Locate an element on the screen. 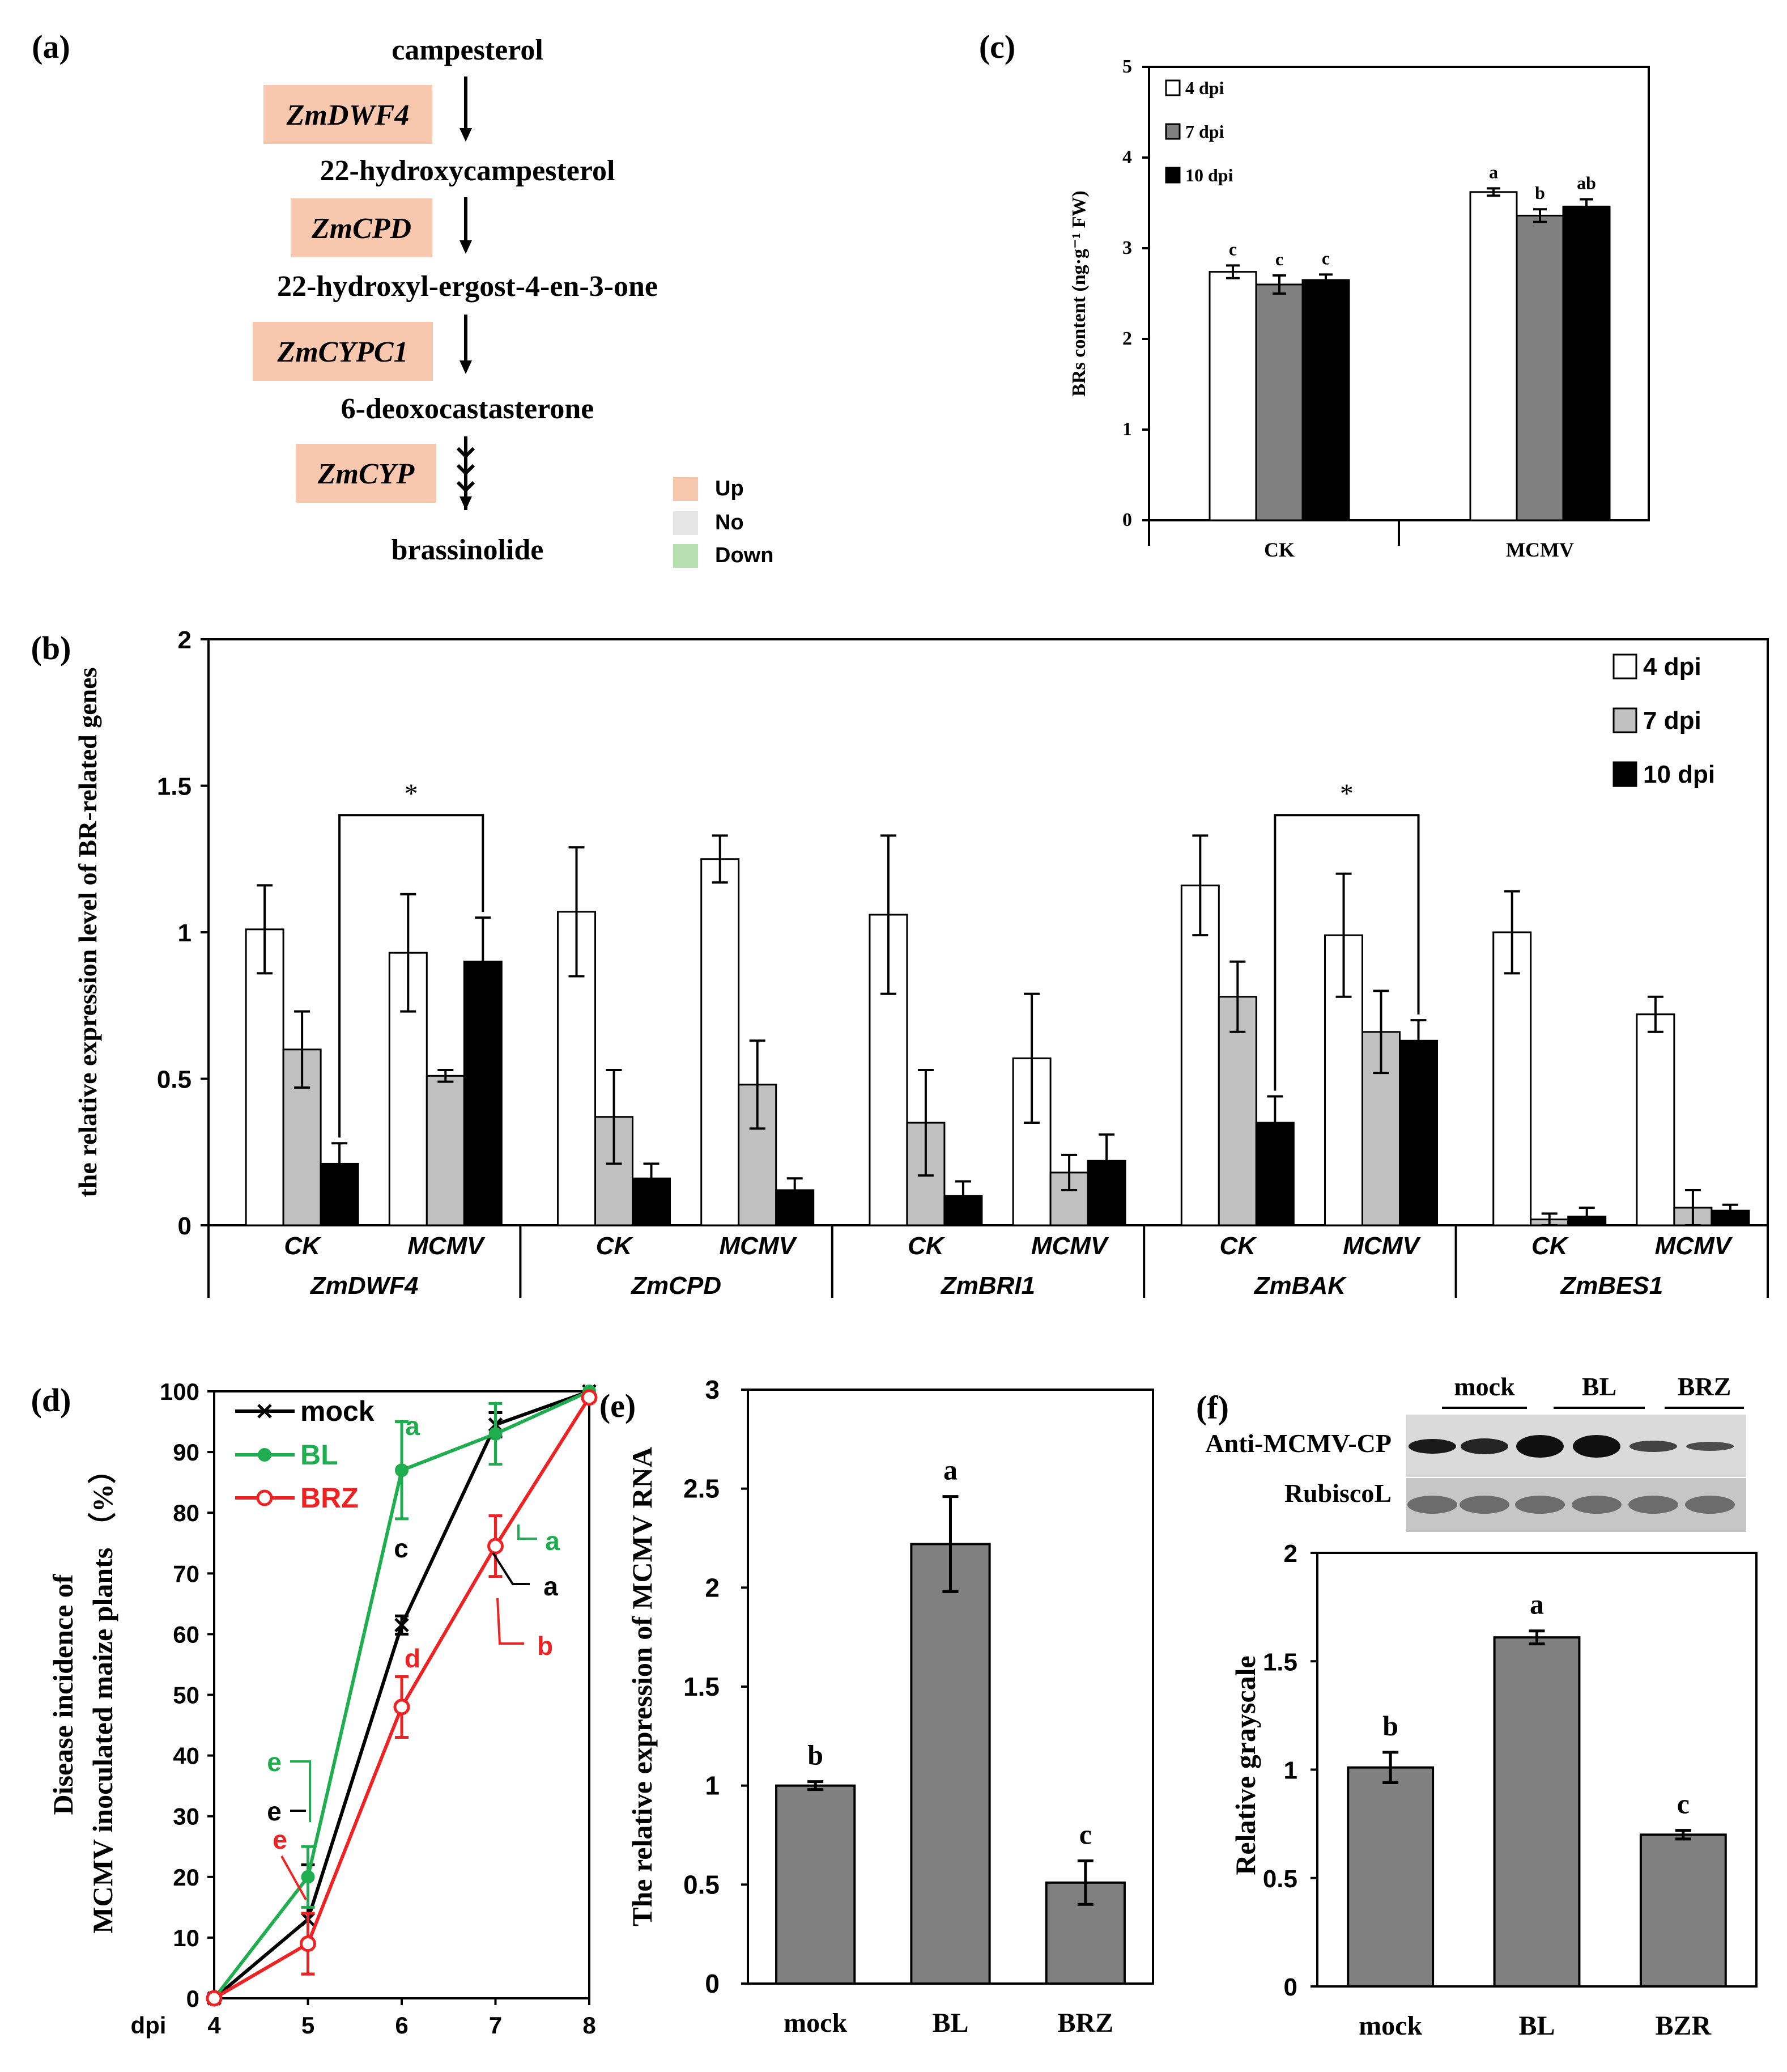 This screenshot has width=1787, height=2072. y-tick-label: 1.5 is located at coordinates (174, 787).